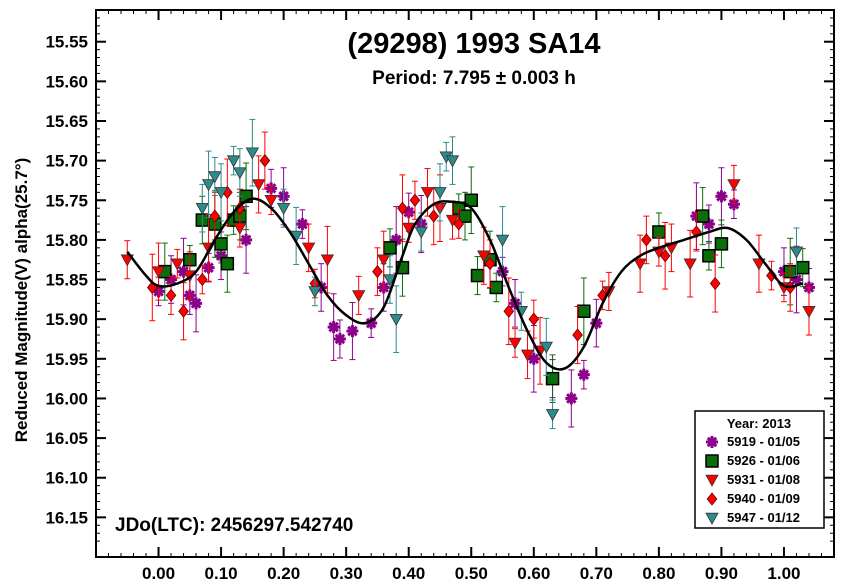 The image size is (862, 587). I want to click on chart-title: (29298) 1993 SA14, so click(473, 44).